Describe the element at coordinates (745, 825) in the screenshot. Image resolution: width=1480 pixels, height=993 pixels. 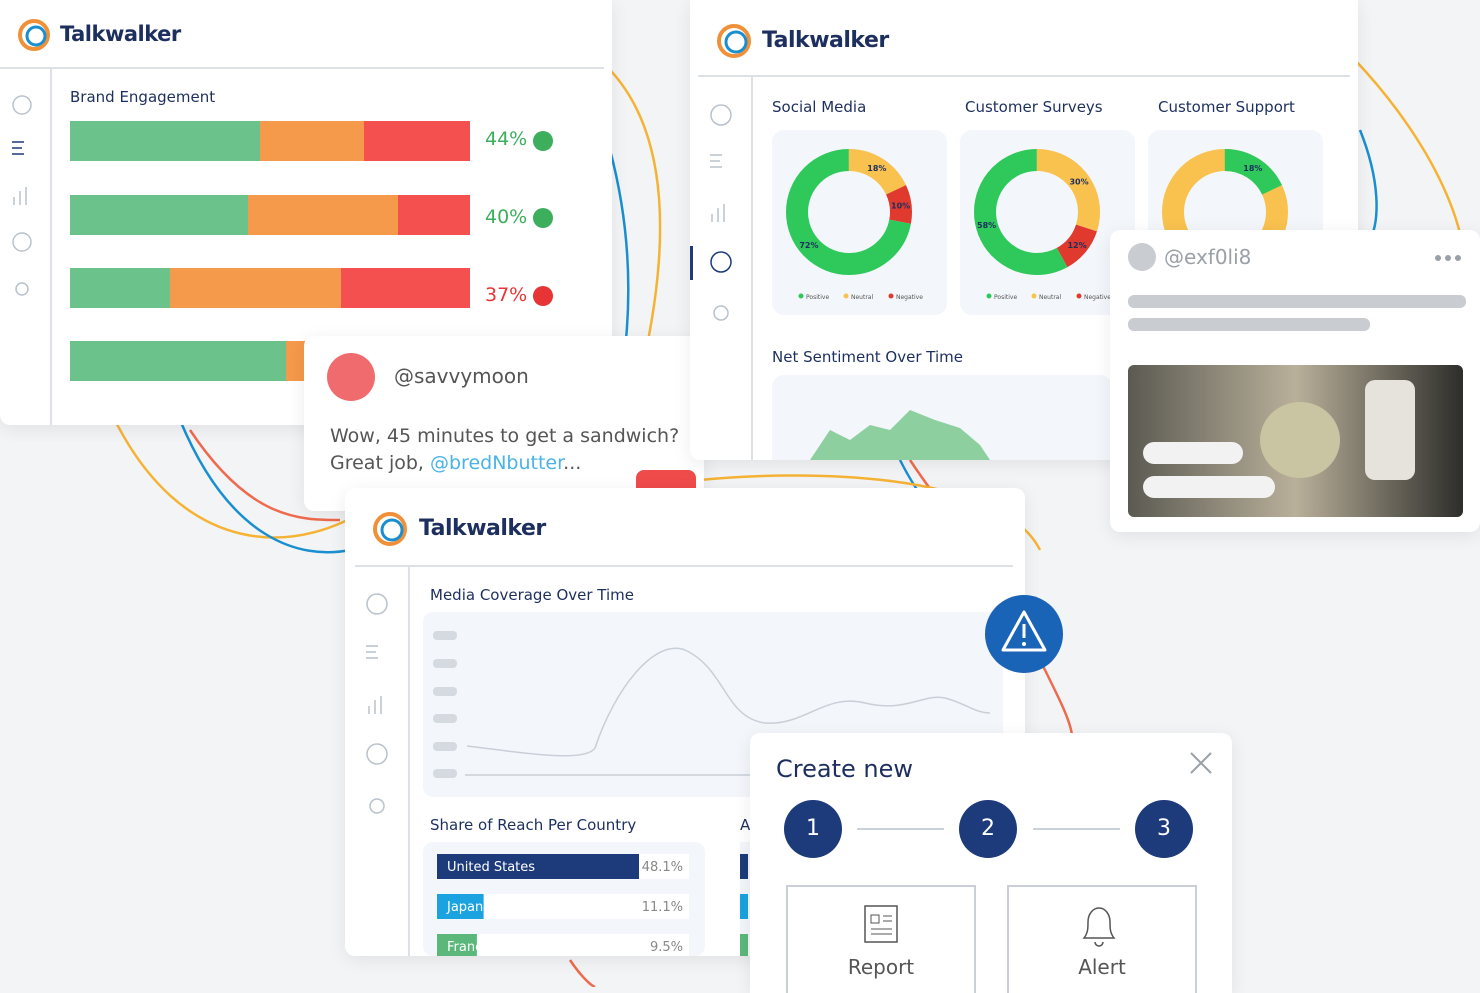
I see `panel-title: A` at that location.